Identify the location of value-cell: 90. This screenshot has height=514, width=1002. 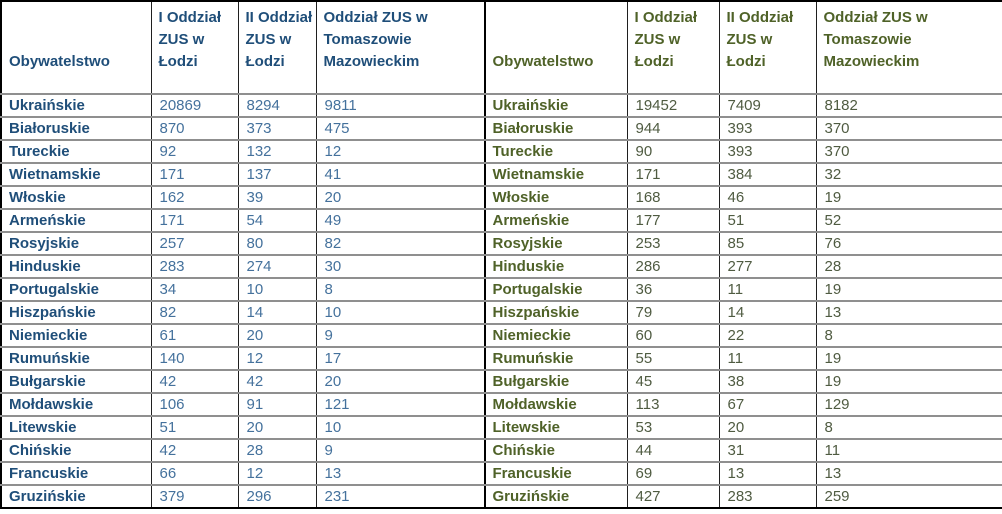
(672, 151).